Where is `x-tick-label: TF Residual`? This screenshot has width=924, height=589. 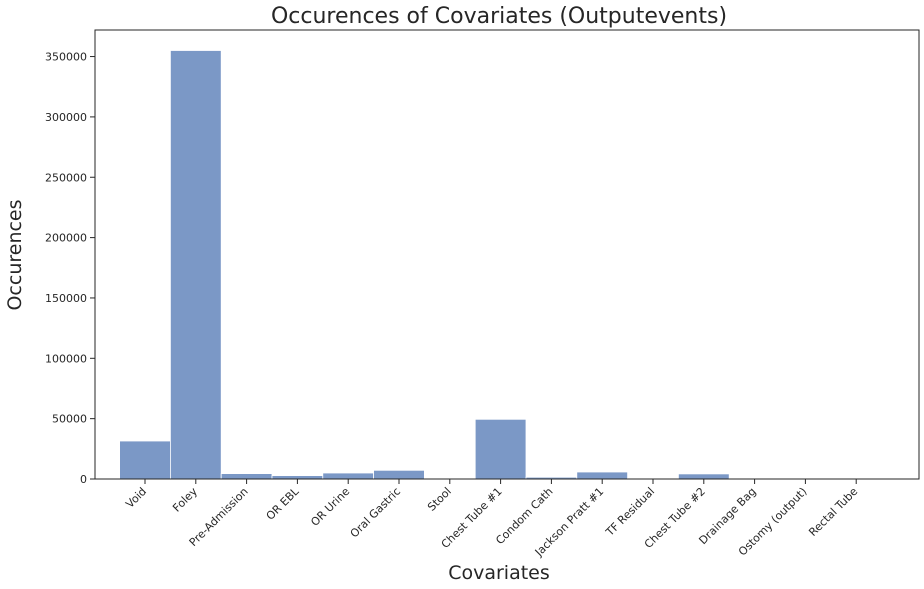 x-tick-label: TF Residual is located at coordinates (630, 512).